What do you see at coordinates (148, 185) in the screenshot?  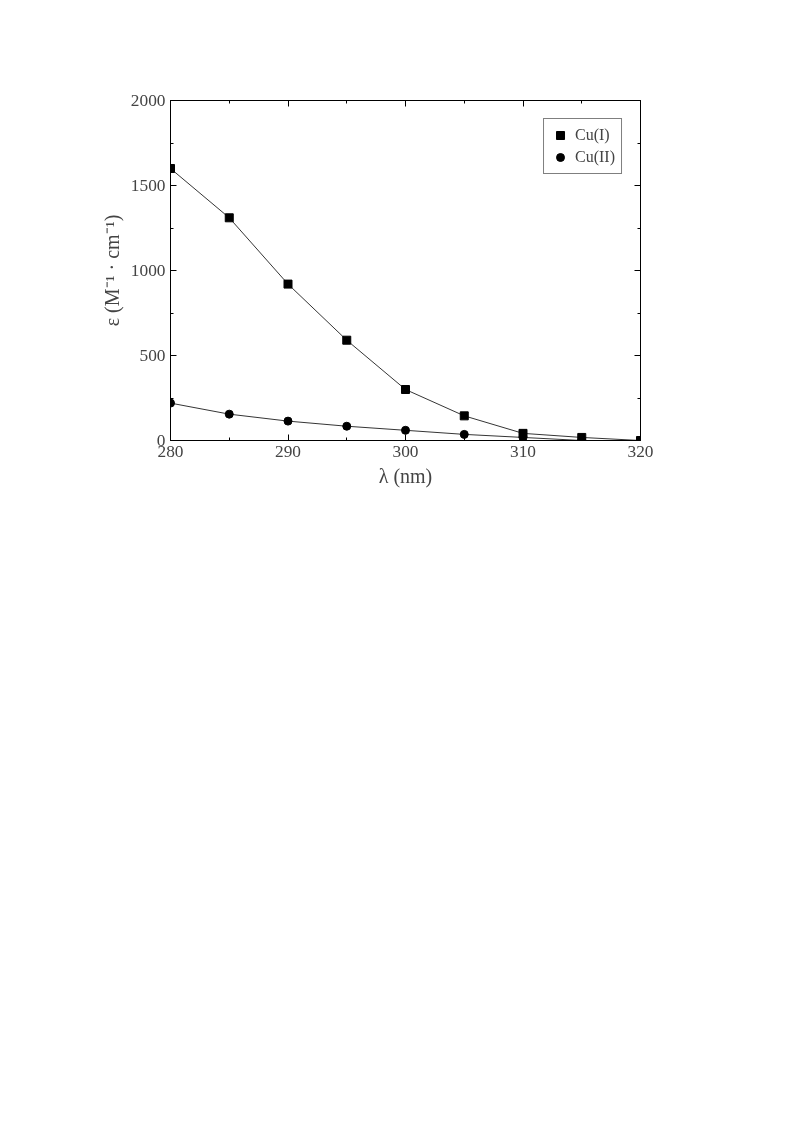 I see `y-tick-label: 1500` at bounding box center [148, 185].